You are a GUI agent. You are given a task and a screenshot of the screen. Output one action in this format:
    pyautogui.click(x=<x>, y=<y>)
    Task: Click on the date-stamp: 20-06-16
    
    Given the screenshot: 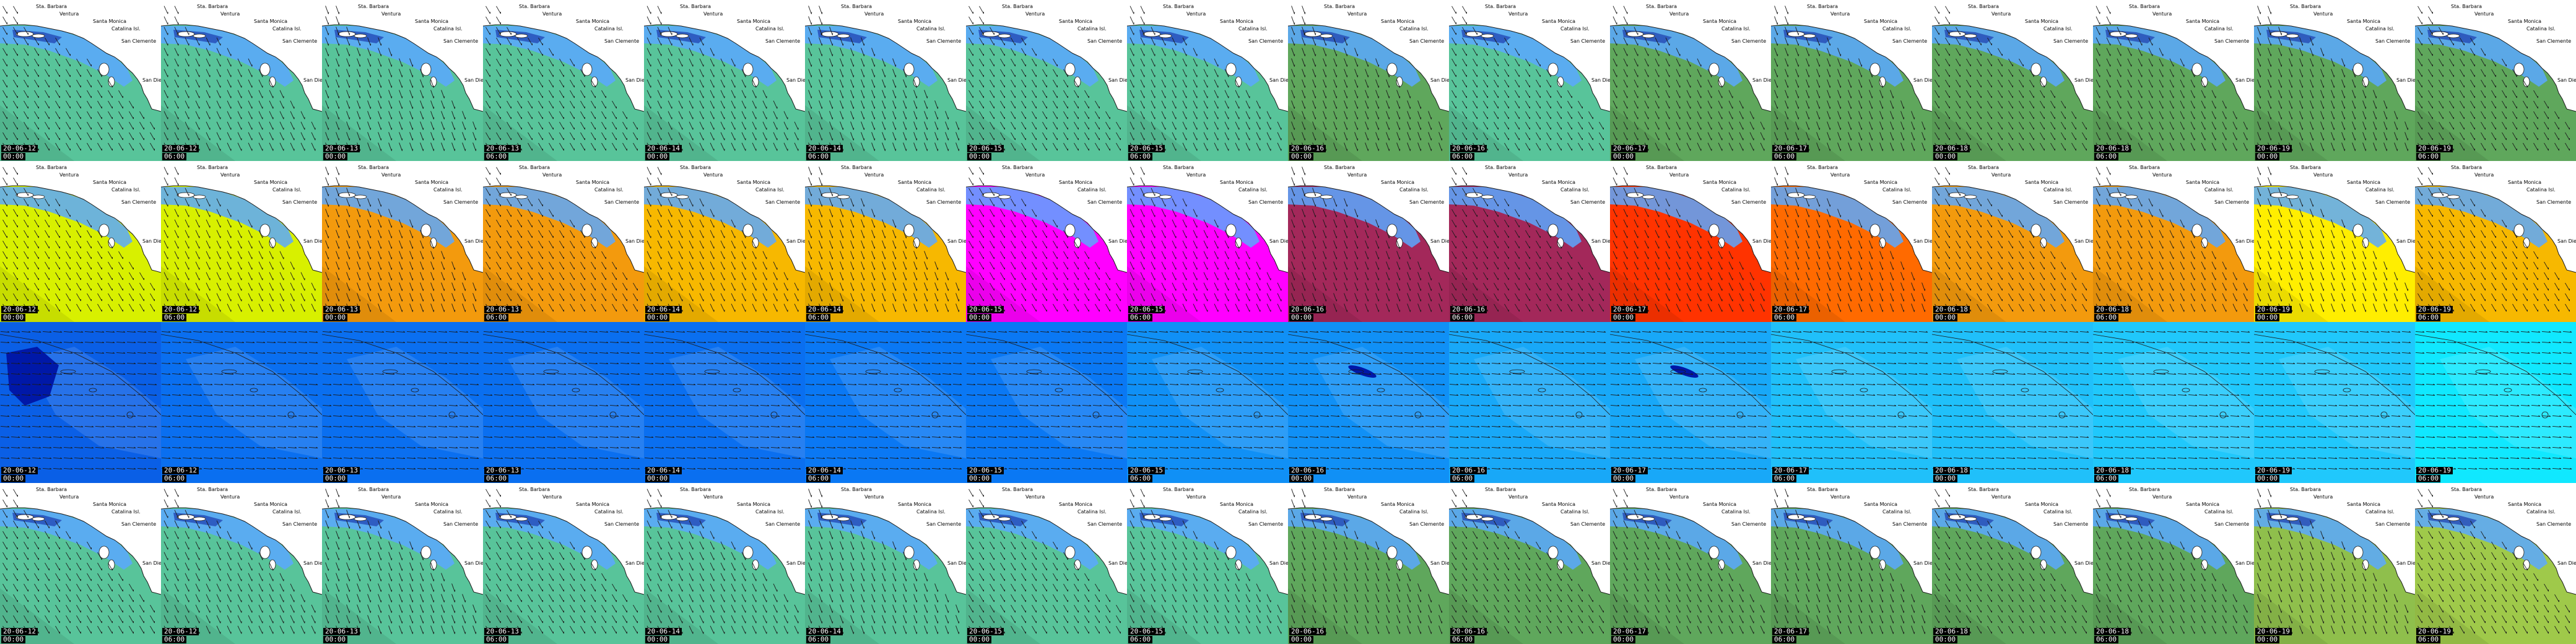 What is the action you would take?
    pyautogui.click(x=1307, y=309)
    